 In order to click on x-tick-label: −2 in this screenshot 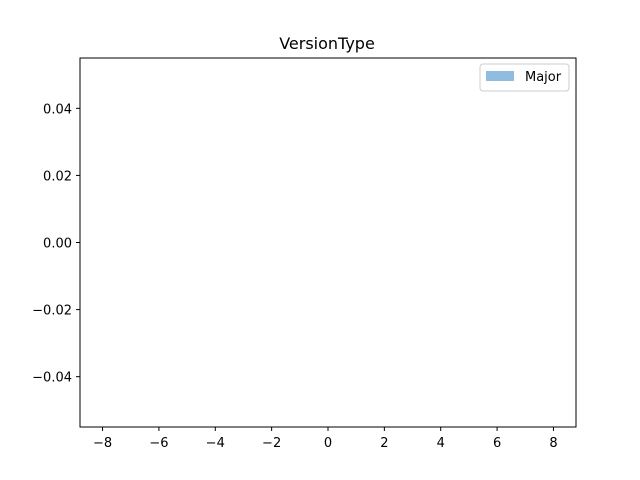, I will do `click(271, 443)`.